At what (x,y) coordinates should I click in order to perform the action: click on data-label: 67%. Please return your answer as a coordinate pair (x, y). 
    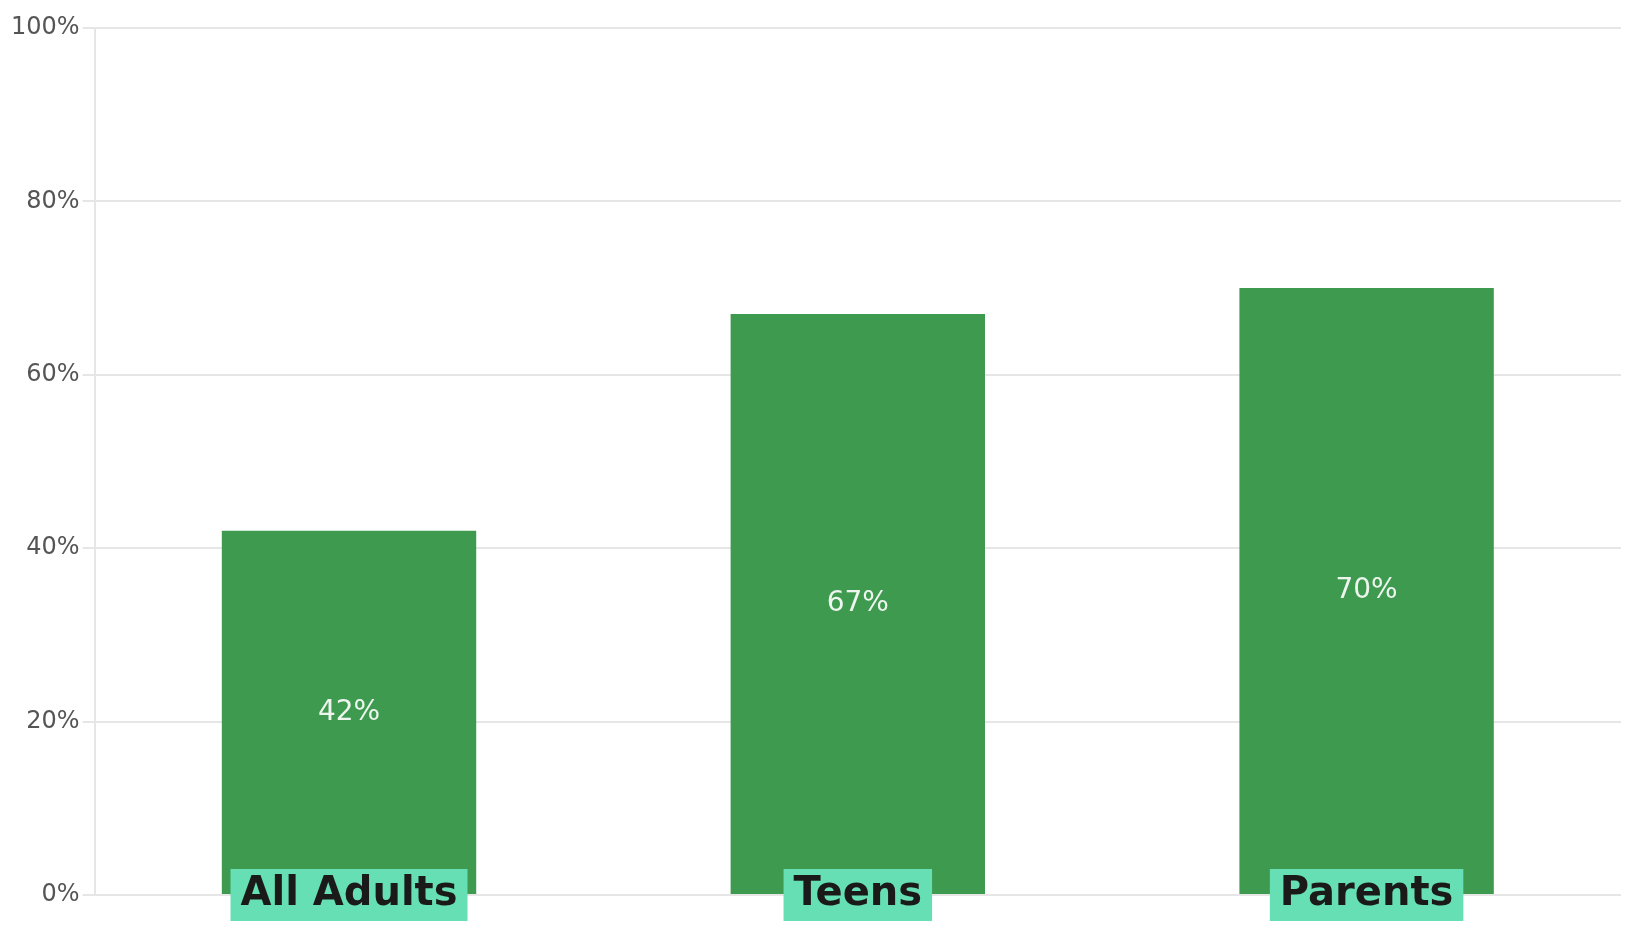
    Looking at the image, I should click on (857, 602).